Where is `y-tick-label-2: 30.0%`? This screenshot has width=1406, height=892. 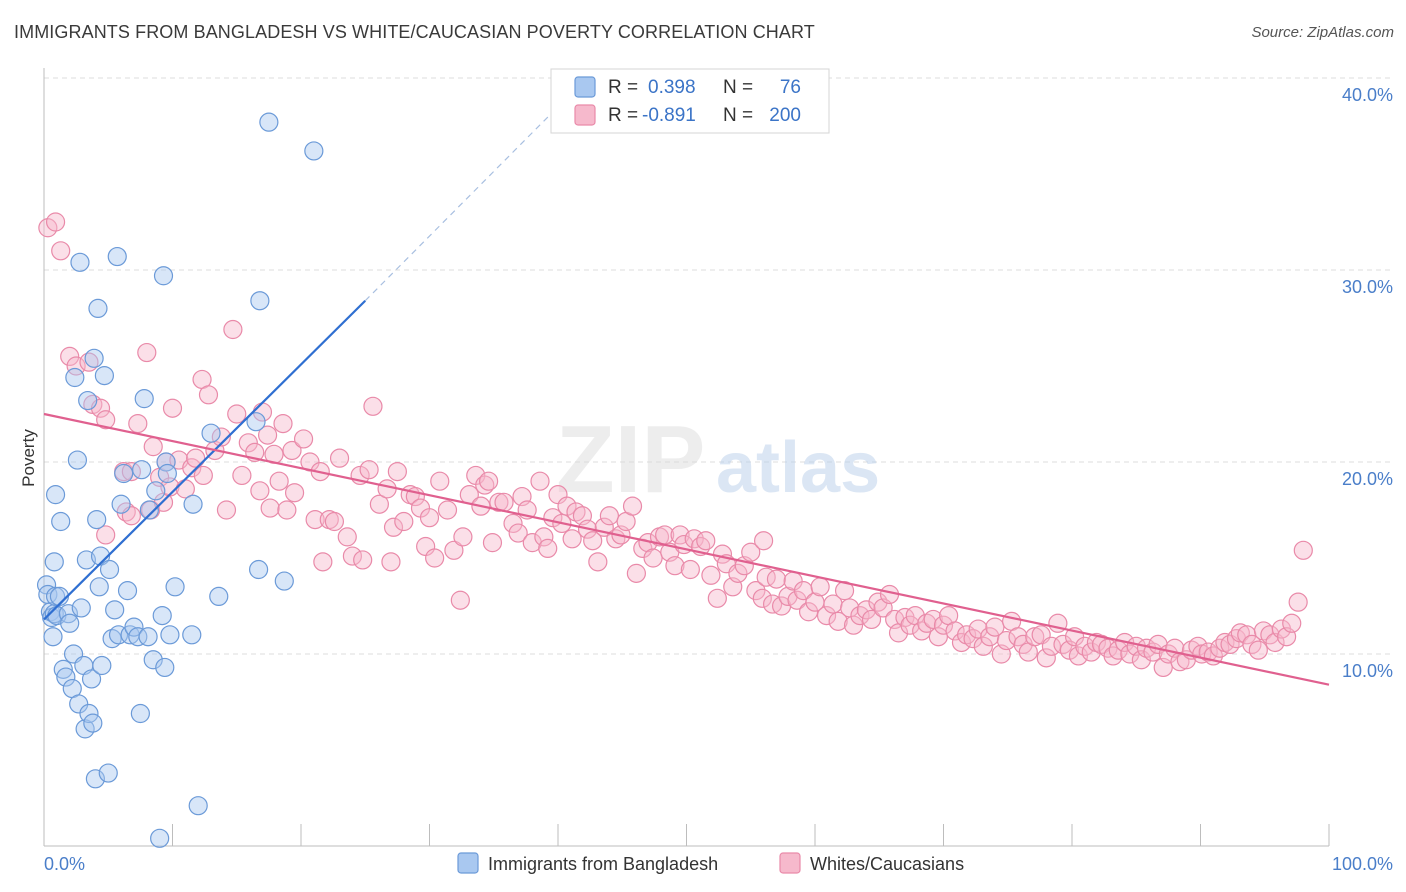 y-tick-label-2: 30.0% is located at coordinates (1367, 287).